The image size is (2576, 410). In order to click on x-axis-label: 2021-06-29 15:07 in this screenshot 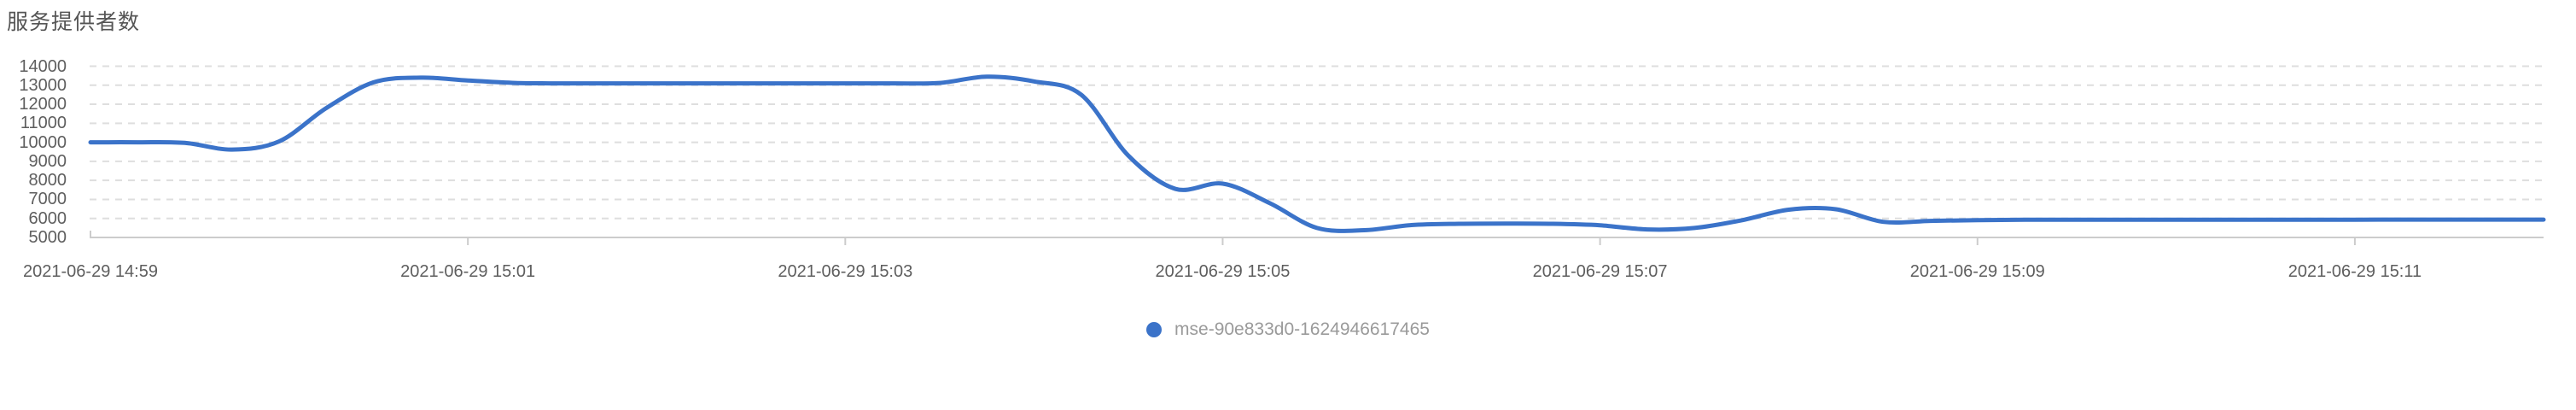, I will do `click(1600, 271)`.